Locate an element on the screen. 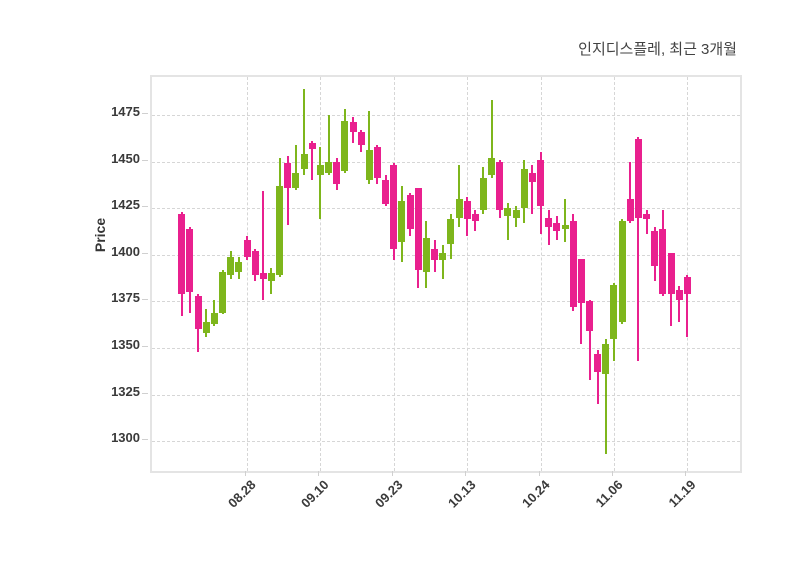 Image resolution: width=800 pixels, height=575 pixels. x-tick-label: 11.19 is located at coordinates (682, 494).